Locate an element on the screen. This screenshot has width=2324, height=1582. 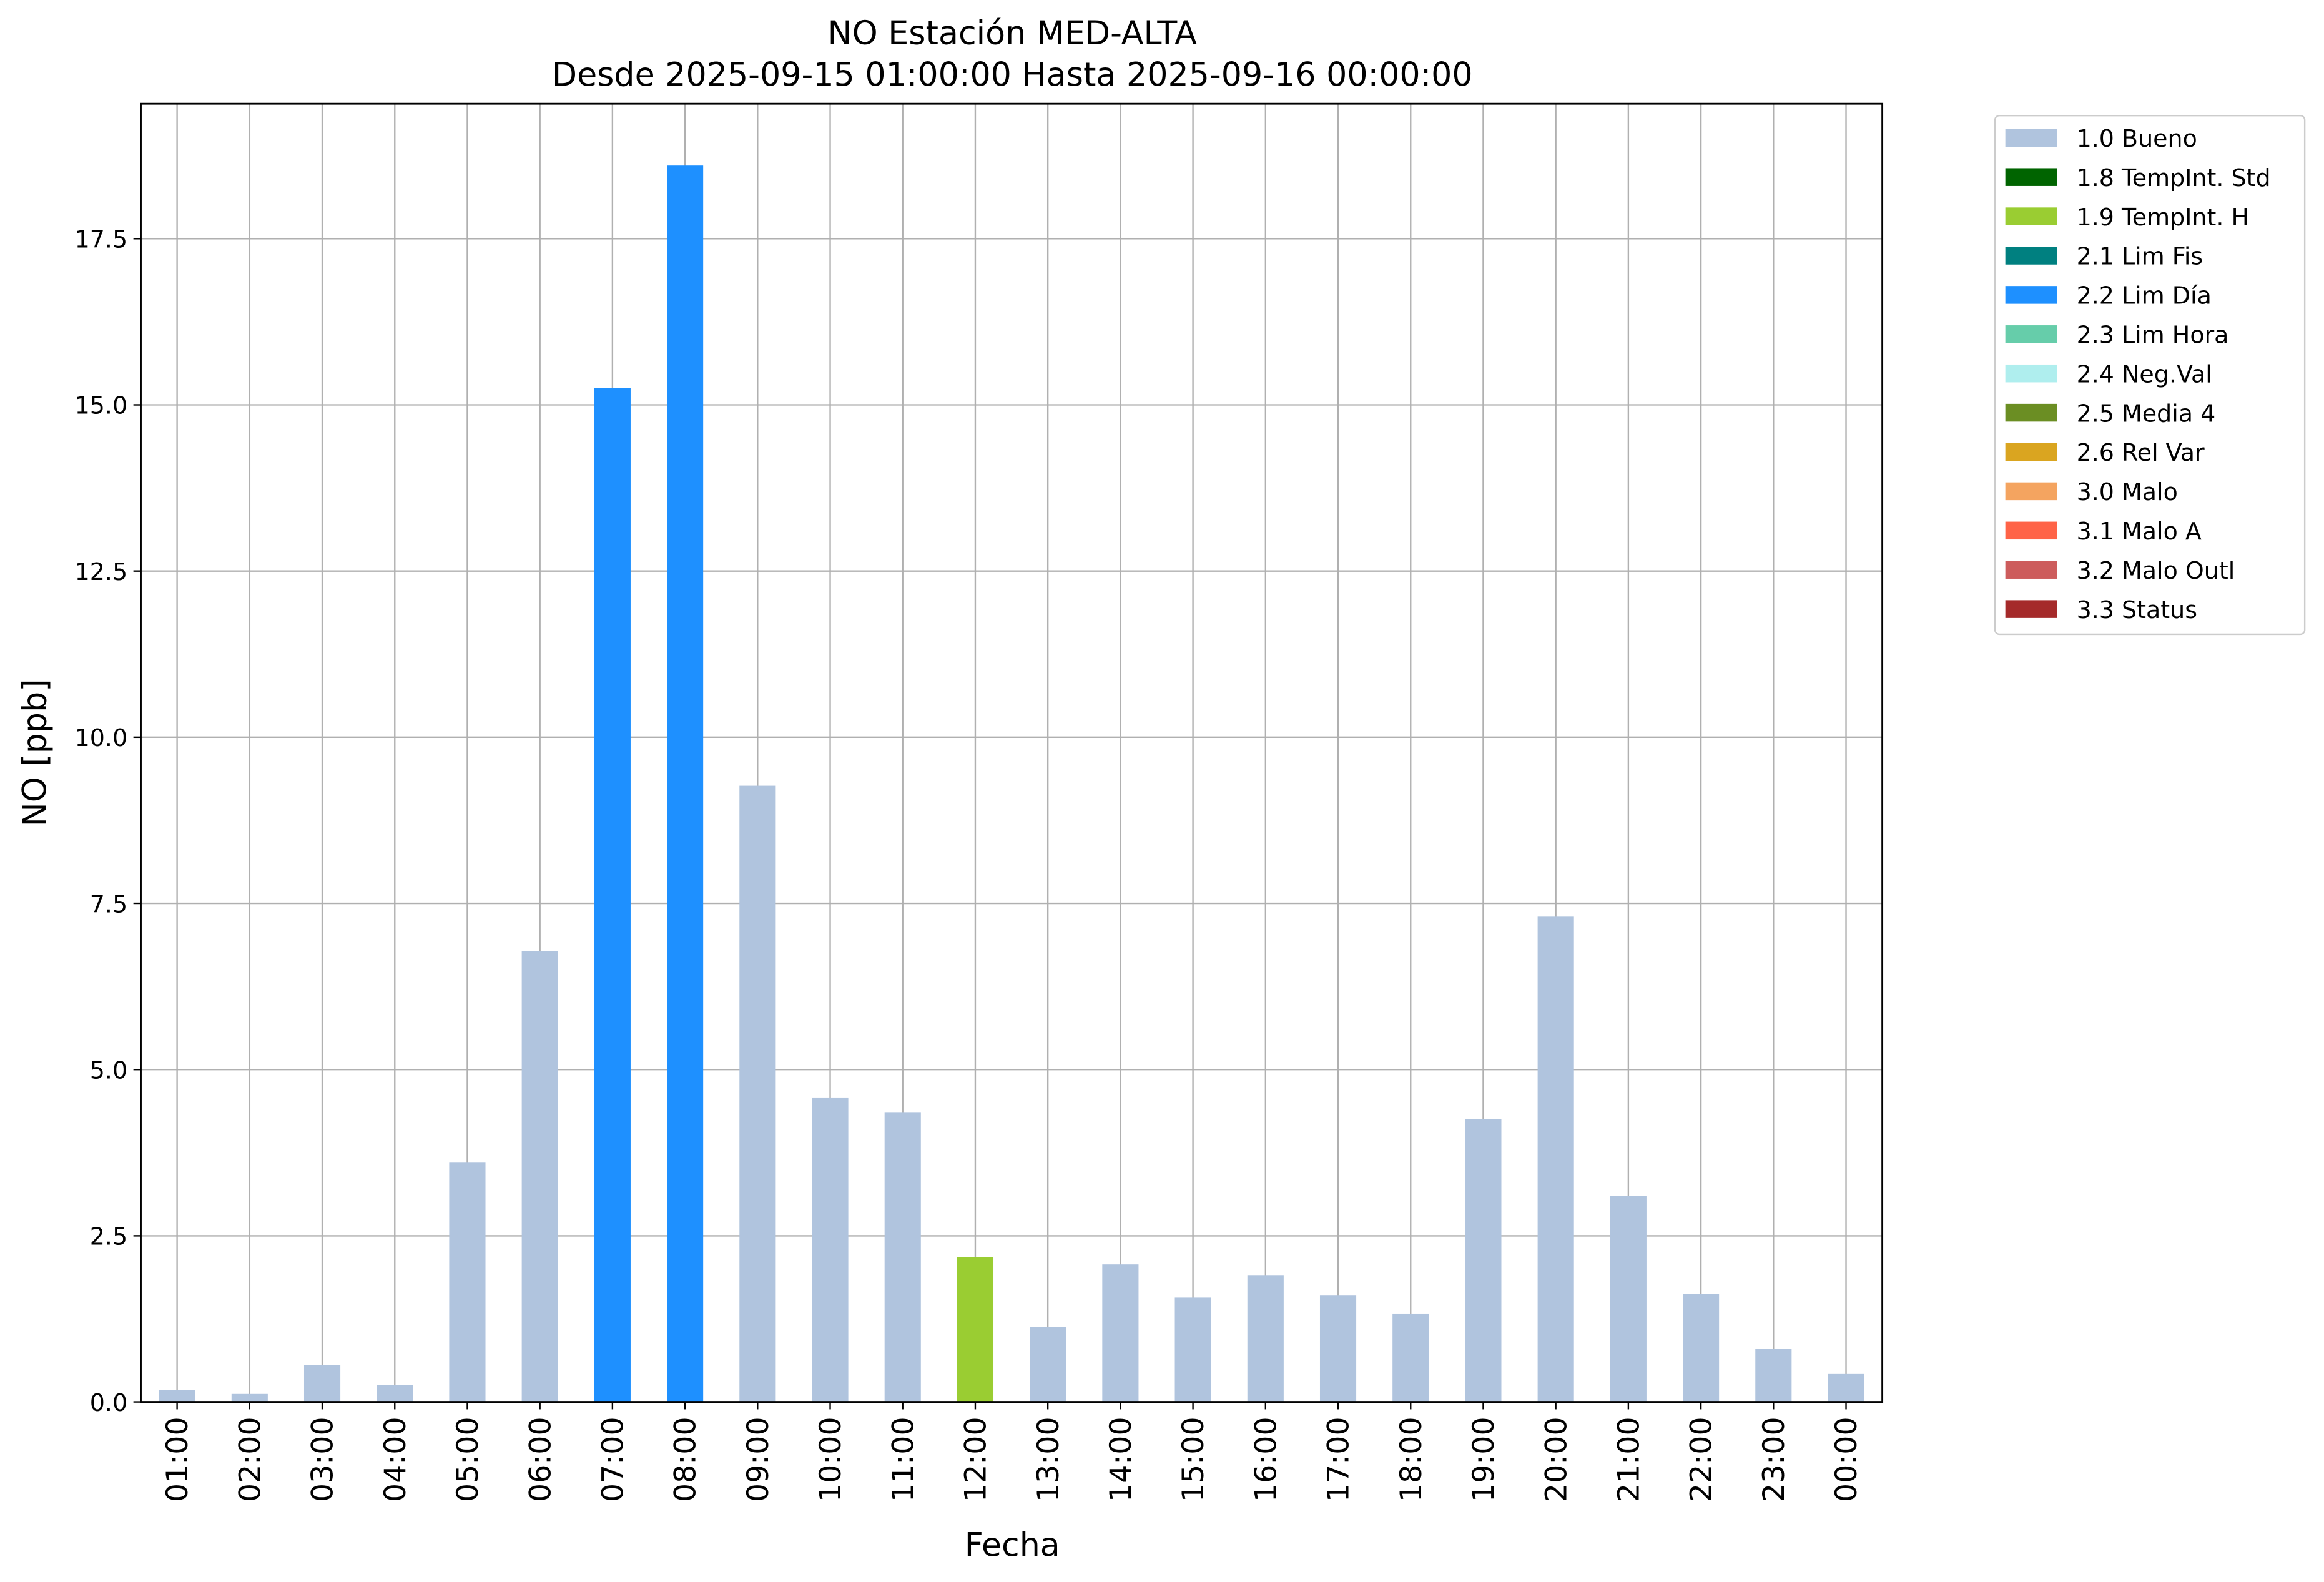
legend-label: 3.0 Malo is located at coordinates (2127, 492).